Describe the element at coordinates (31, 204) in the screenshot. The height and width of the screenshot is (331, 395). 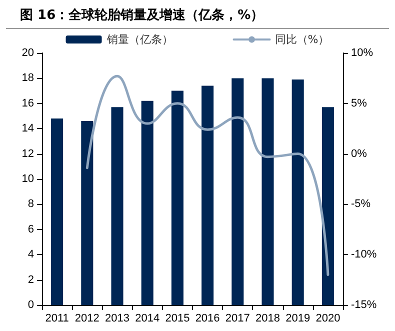
I see `y-tick-label: 8` at that location.